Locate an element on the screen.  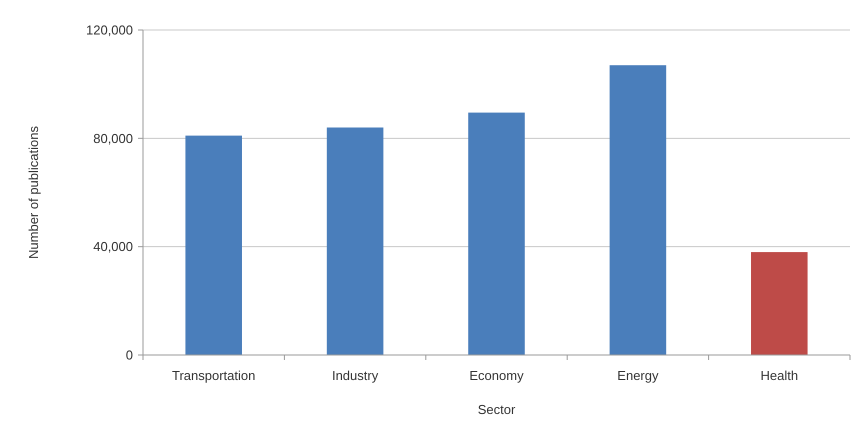
y-tick-label: 120,000 is located at coordinates (109, 30).